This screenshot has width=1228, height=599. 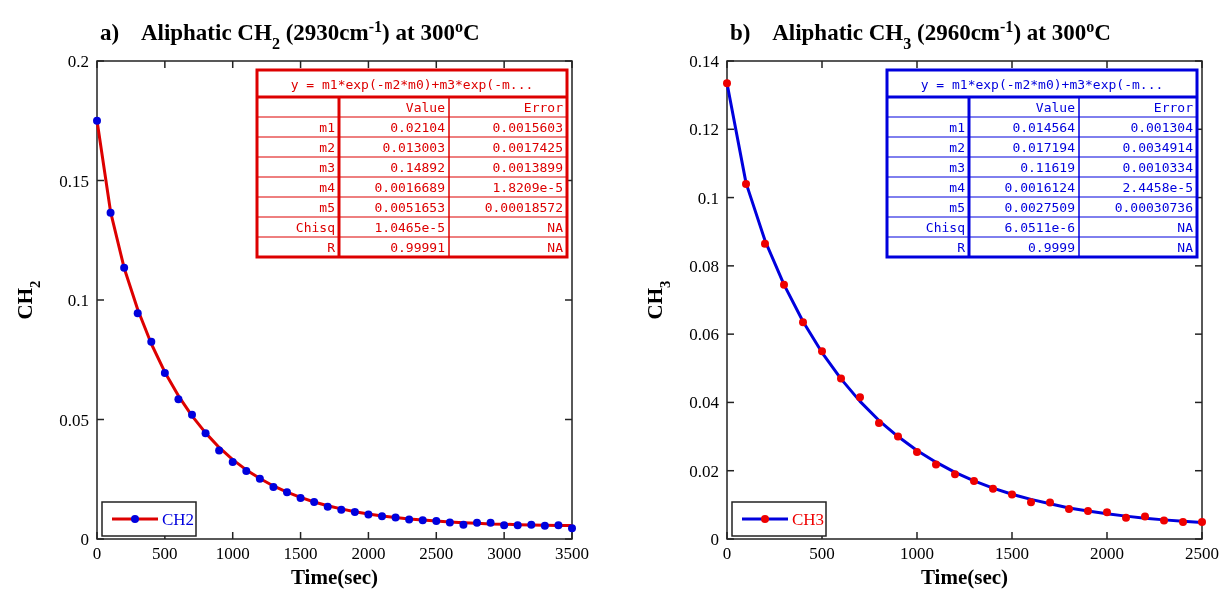 I want to click on annotation: 0.99991, so click(x=417, y=247).